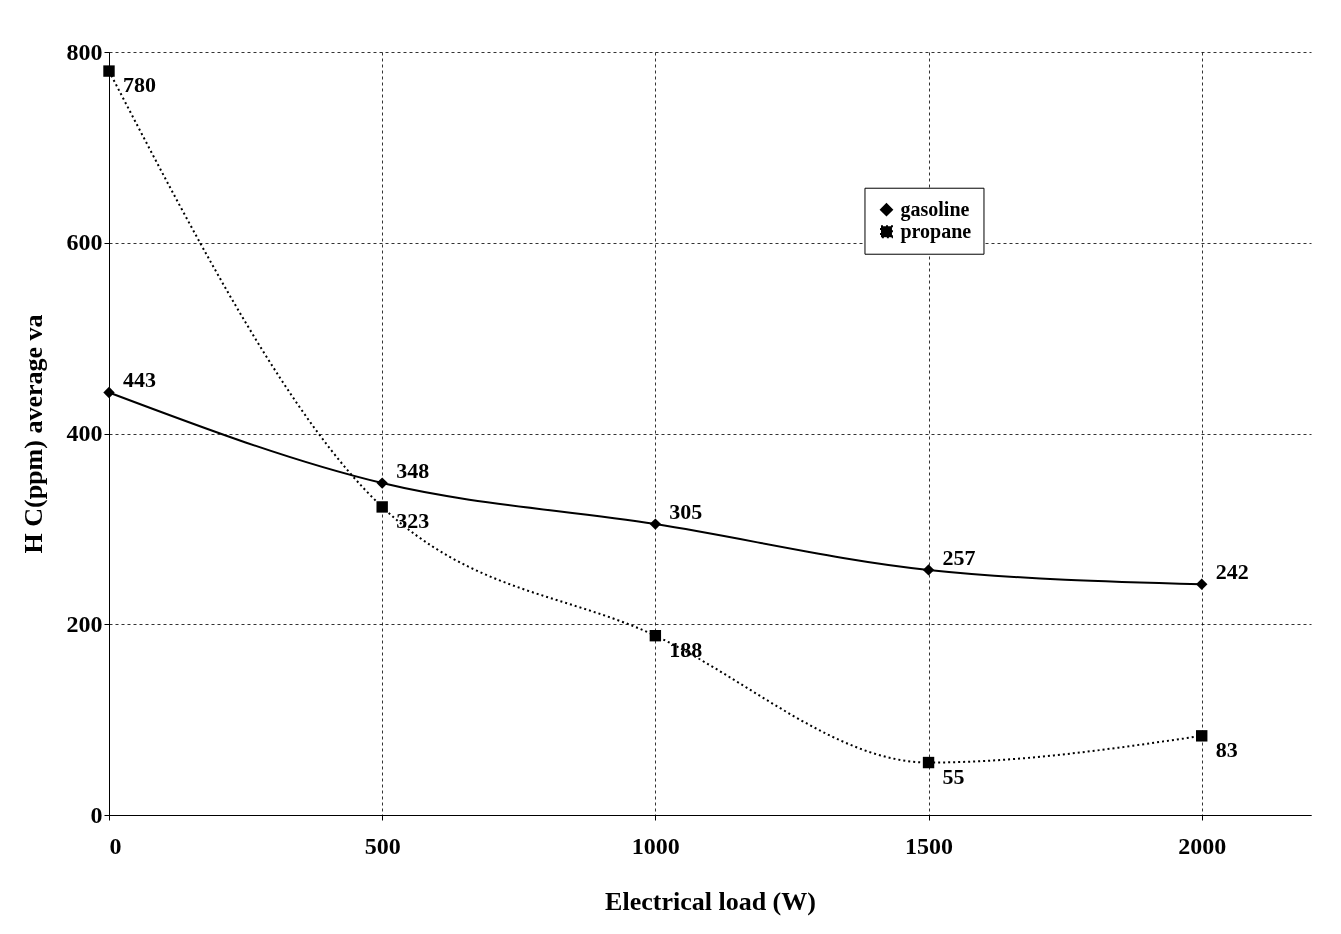 The height and width of the screenshot is (934, 1341). I want to click on data-label: 305, so click(686, 512).